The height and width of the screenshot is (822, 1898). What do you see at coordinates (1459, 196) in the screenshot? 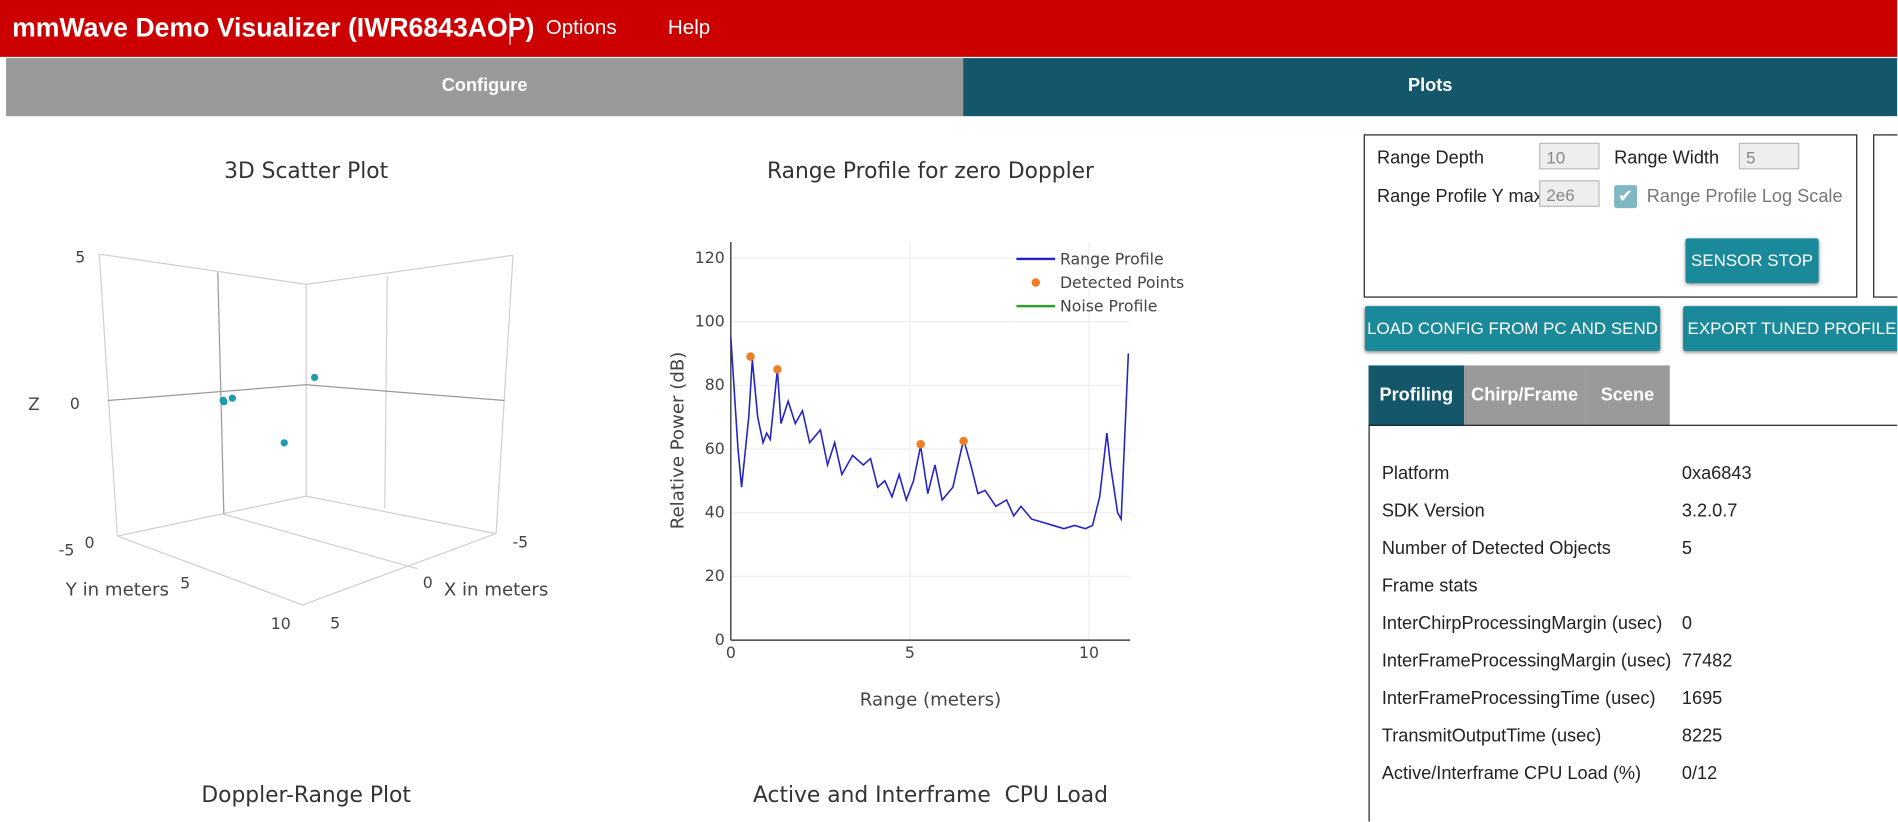
I see `label: Range Profile Y max` at bounding box center [1459, 196].